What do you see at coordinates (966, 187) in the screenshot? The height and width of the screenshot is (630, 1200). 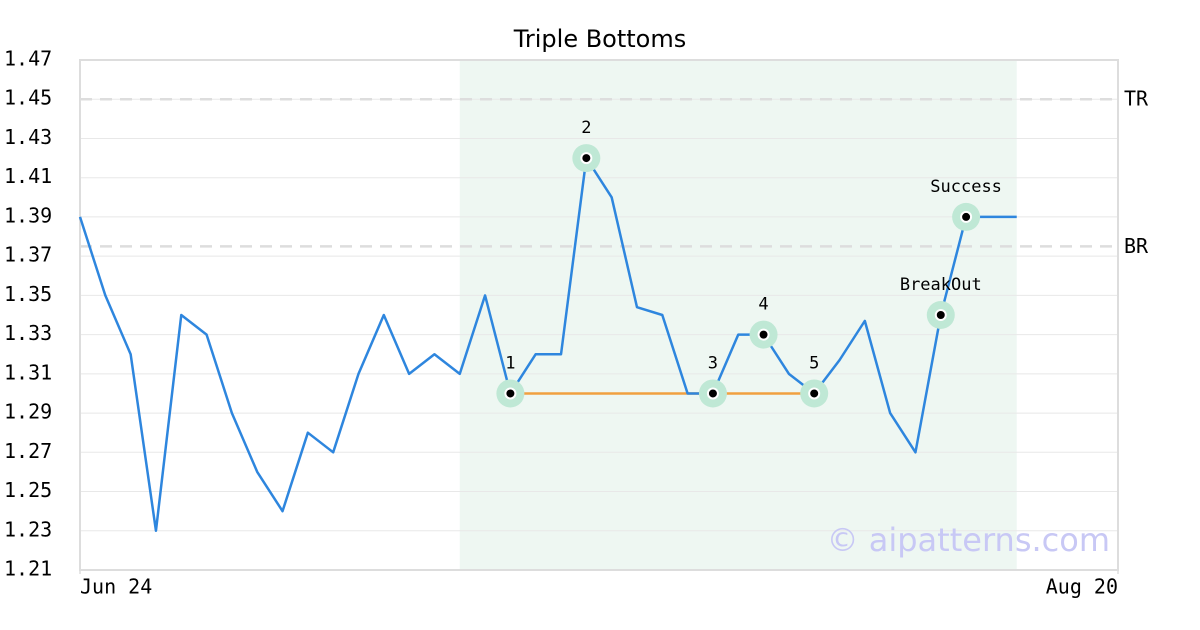 I see `annotation-label: Success` at bounding box center [966, 187].